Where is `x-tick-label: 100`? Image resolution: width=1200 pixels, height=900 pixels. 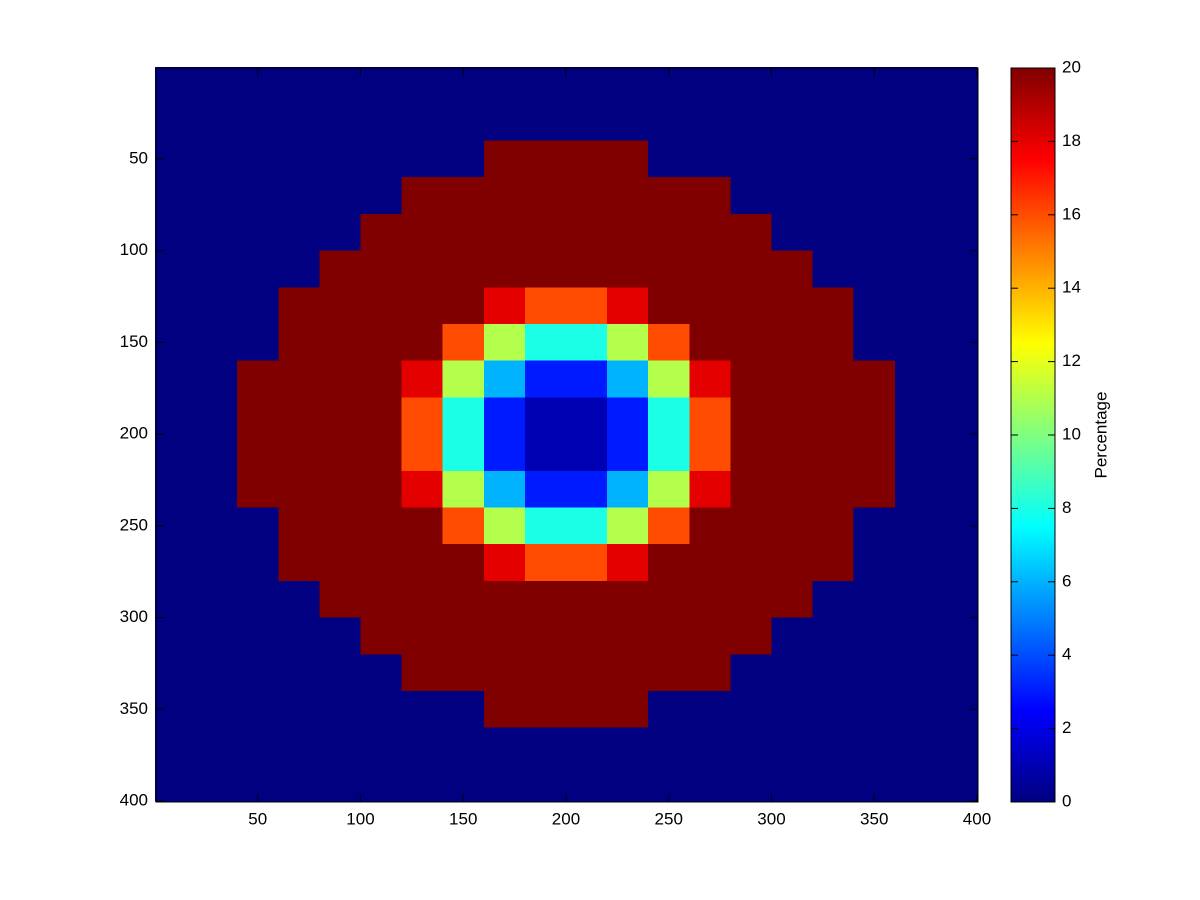 x-tick-label: 100 is located at coordinates (360, 818).